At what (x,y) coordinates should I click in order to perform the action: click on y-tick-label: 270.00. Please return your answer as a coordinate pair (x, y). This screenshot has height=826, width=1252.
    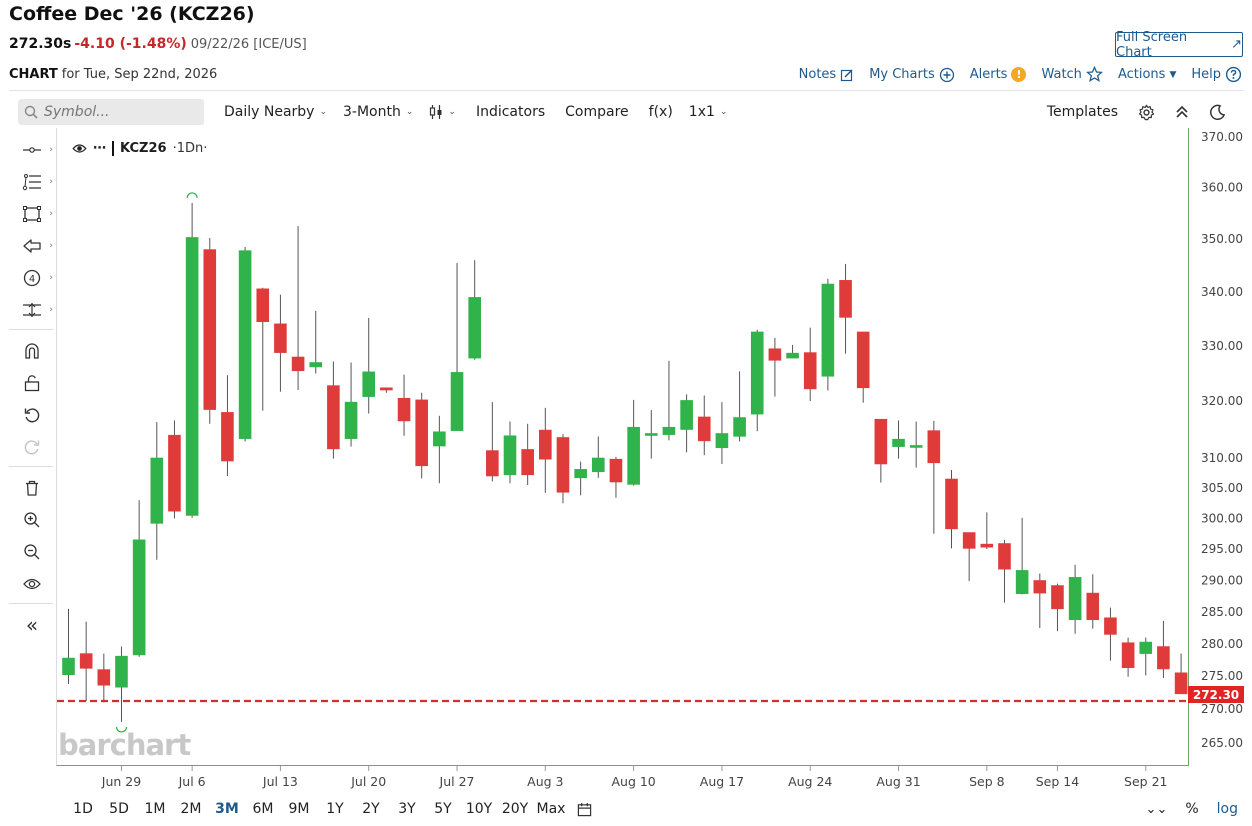
    Looking at the image, I should click on (1222, 709).